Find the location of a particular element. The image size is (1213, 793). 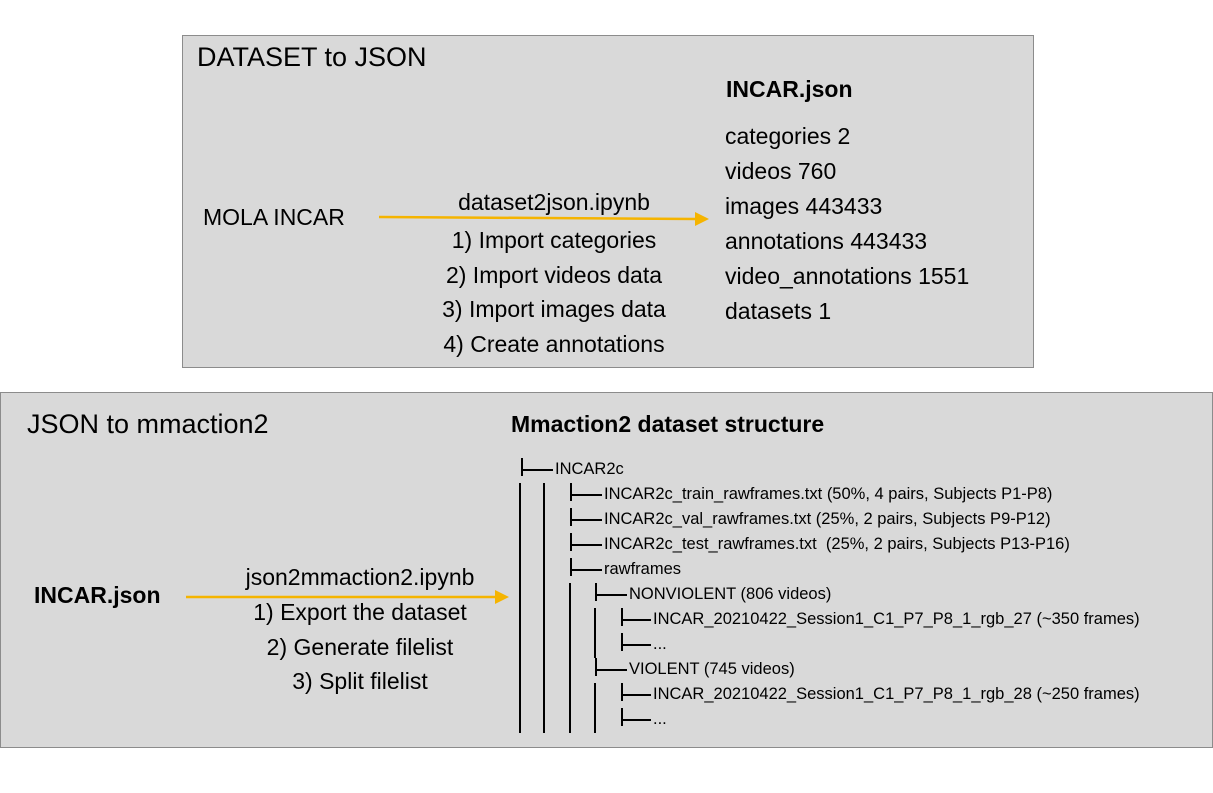

panel1-notebook-label: dataset2json.ipynb is located at coordinates (554, 202).